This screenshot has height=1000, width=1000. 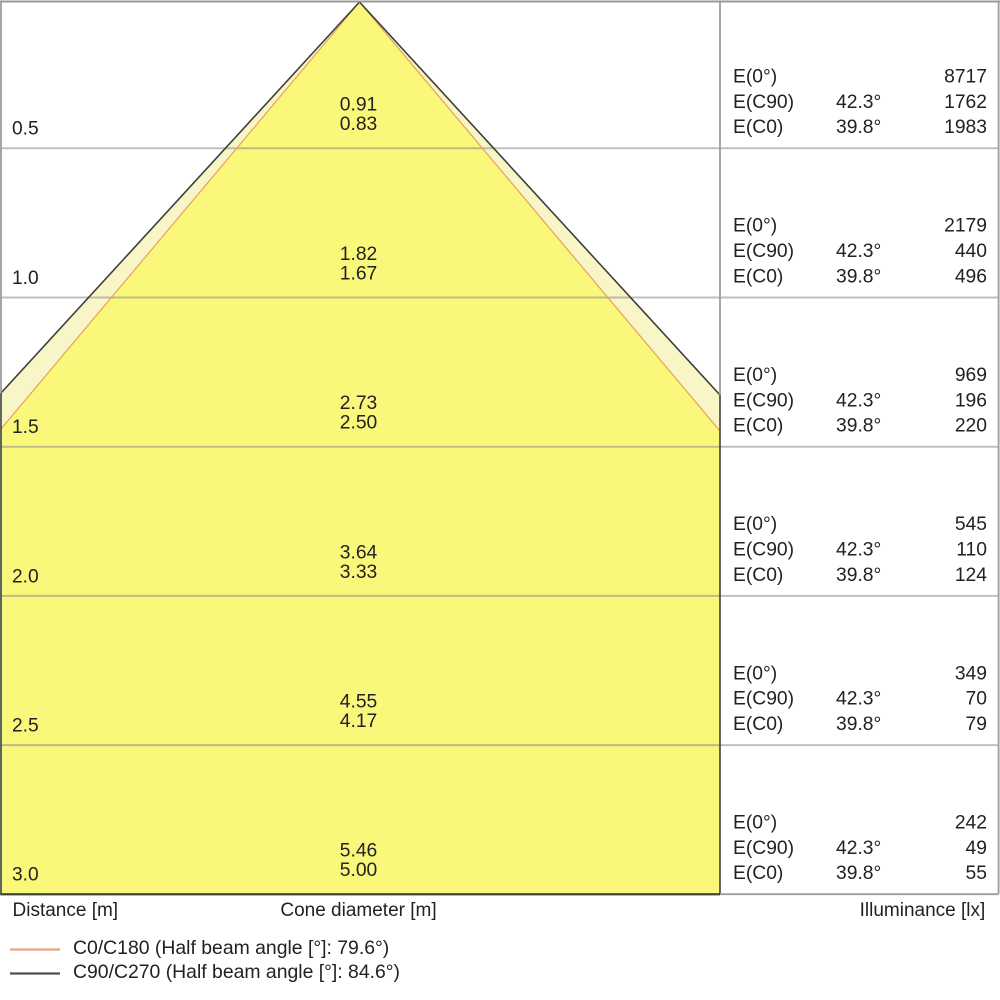 What do you see at coordinates (971, 277) in the screenshot?
I see `svg-text: 496` at bounding box center [971, 277].